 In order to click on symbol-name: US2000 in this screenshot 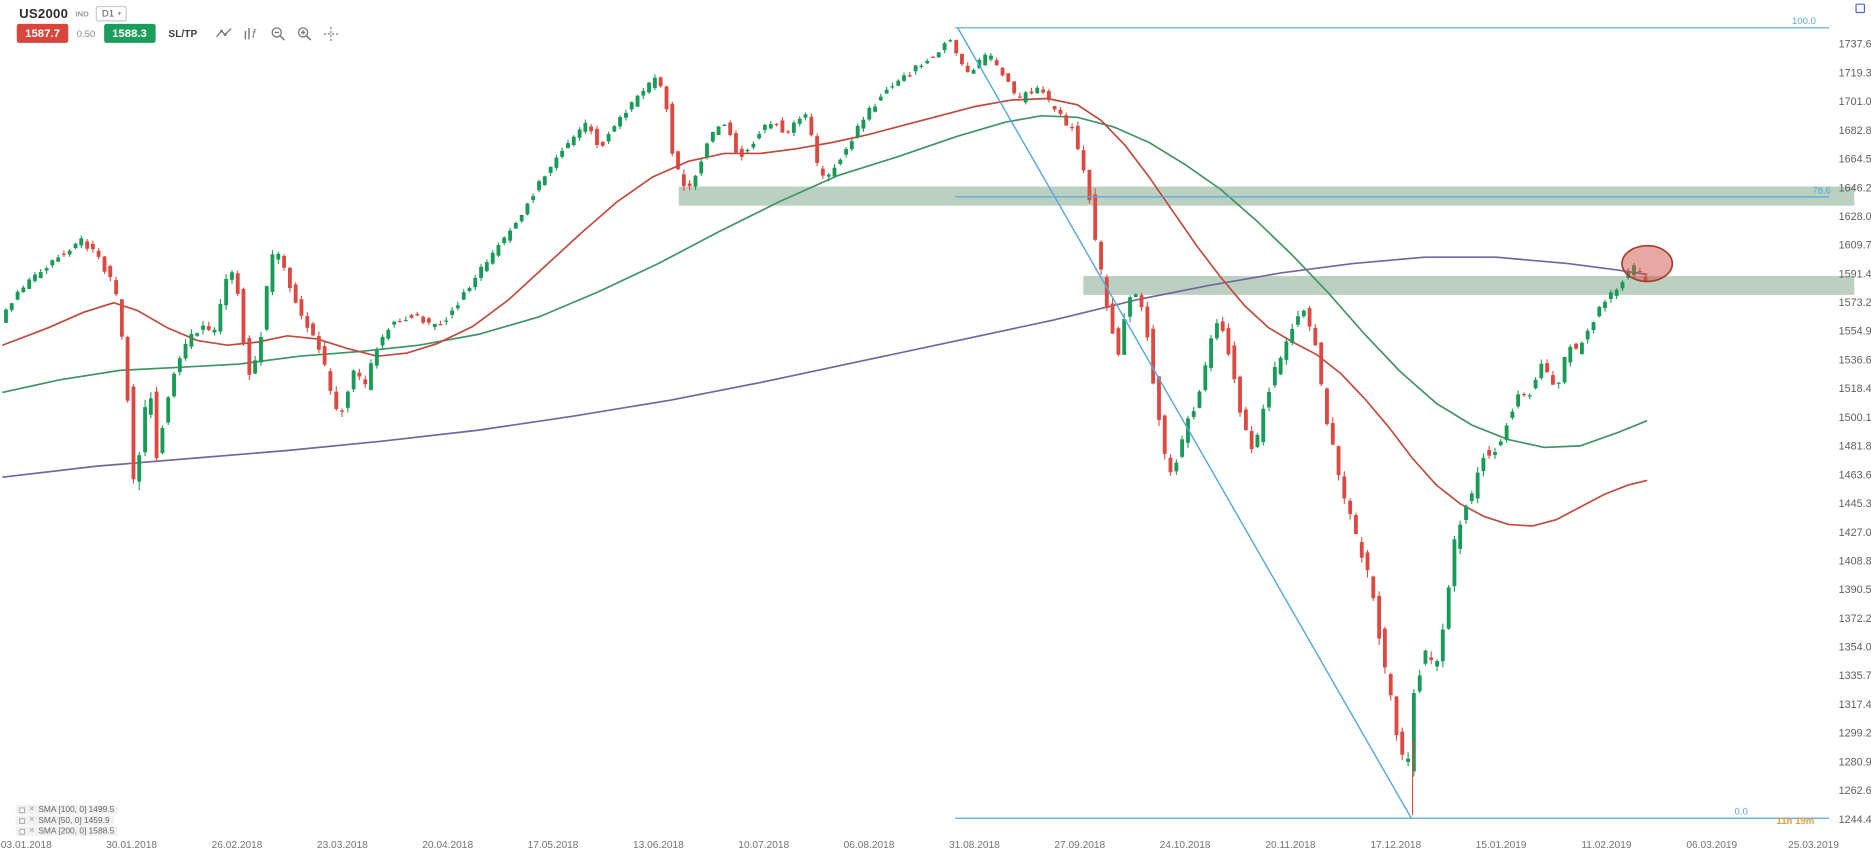, I will do `click(44, 13)`.